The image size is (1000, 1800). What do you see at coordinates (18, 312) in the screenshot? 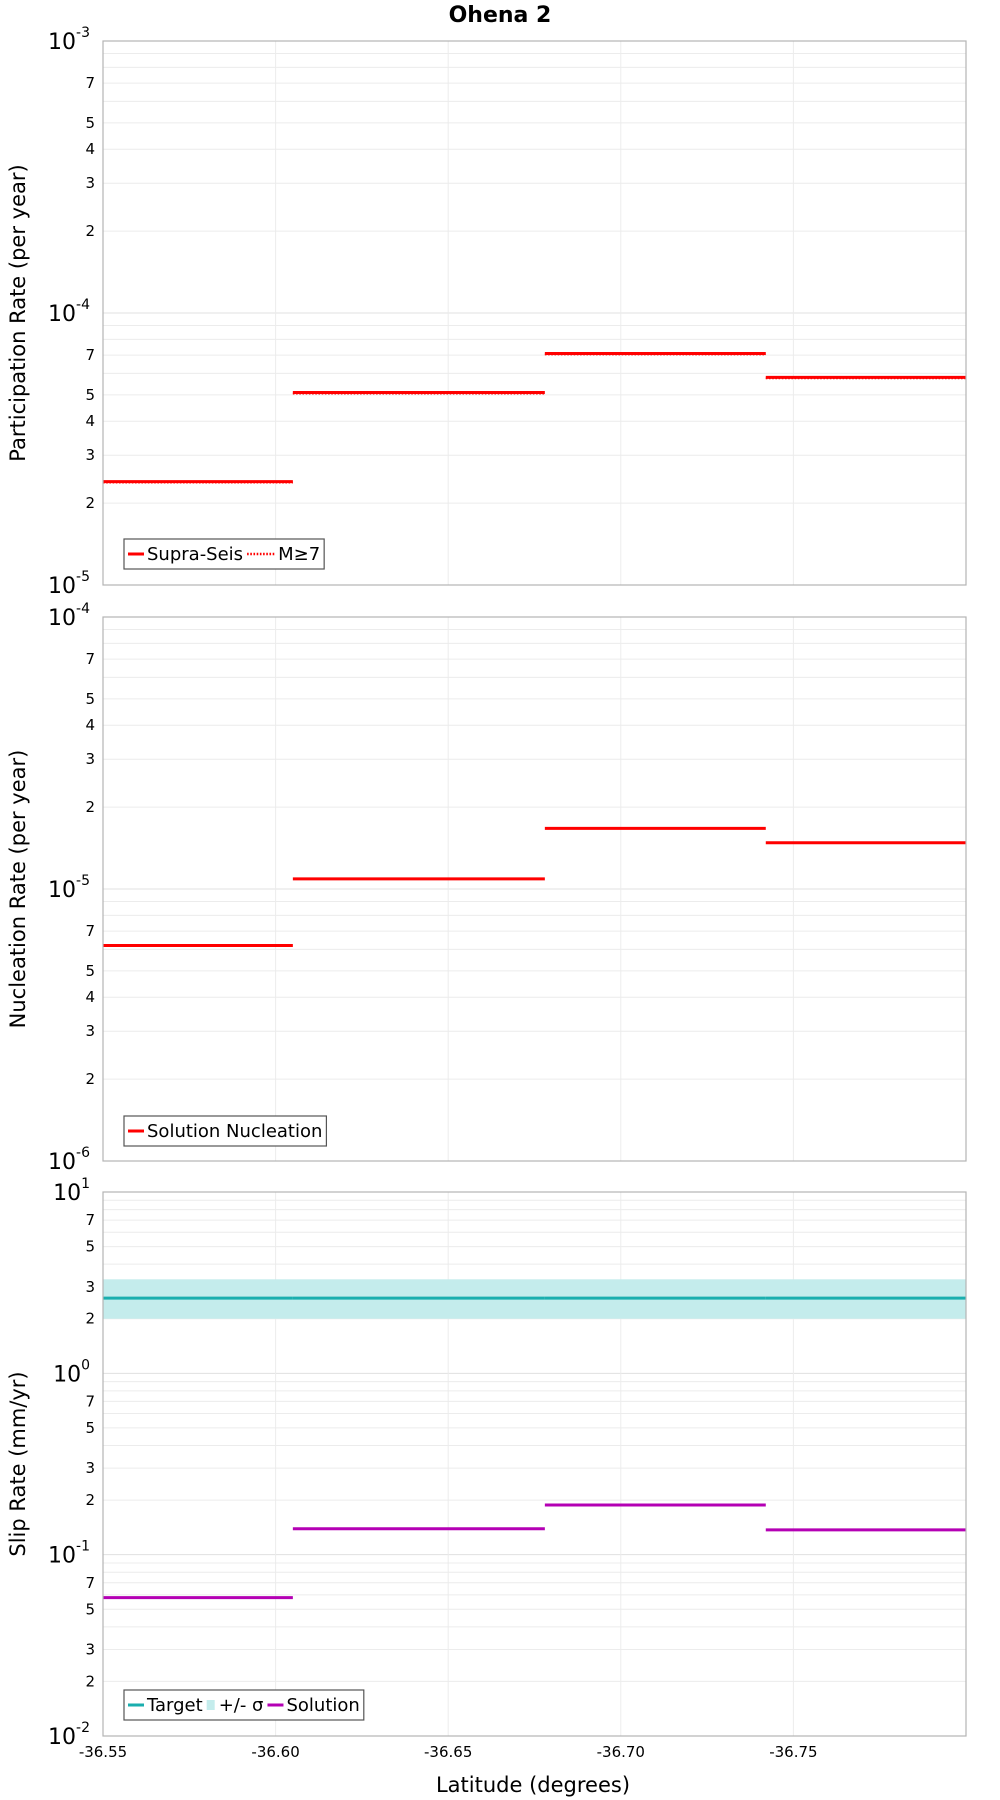
I see `y-axis-label: Participation Rate (per year)` at bounding box center [18, 312].